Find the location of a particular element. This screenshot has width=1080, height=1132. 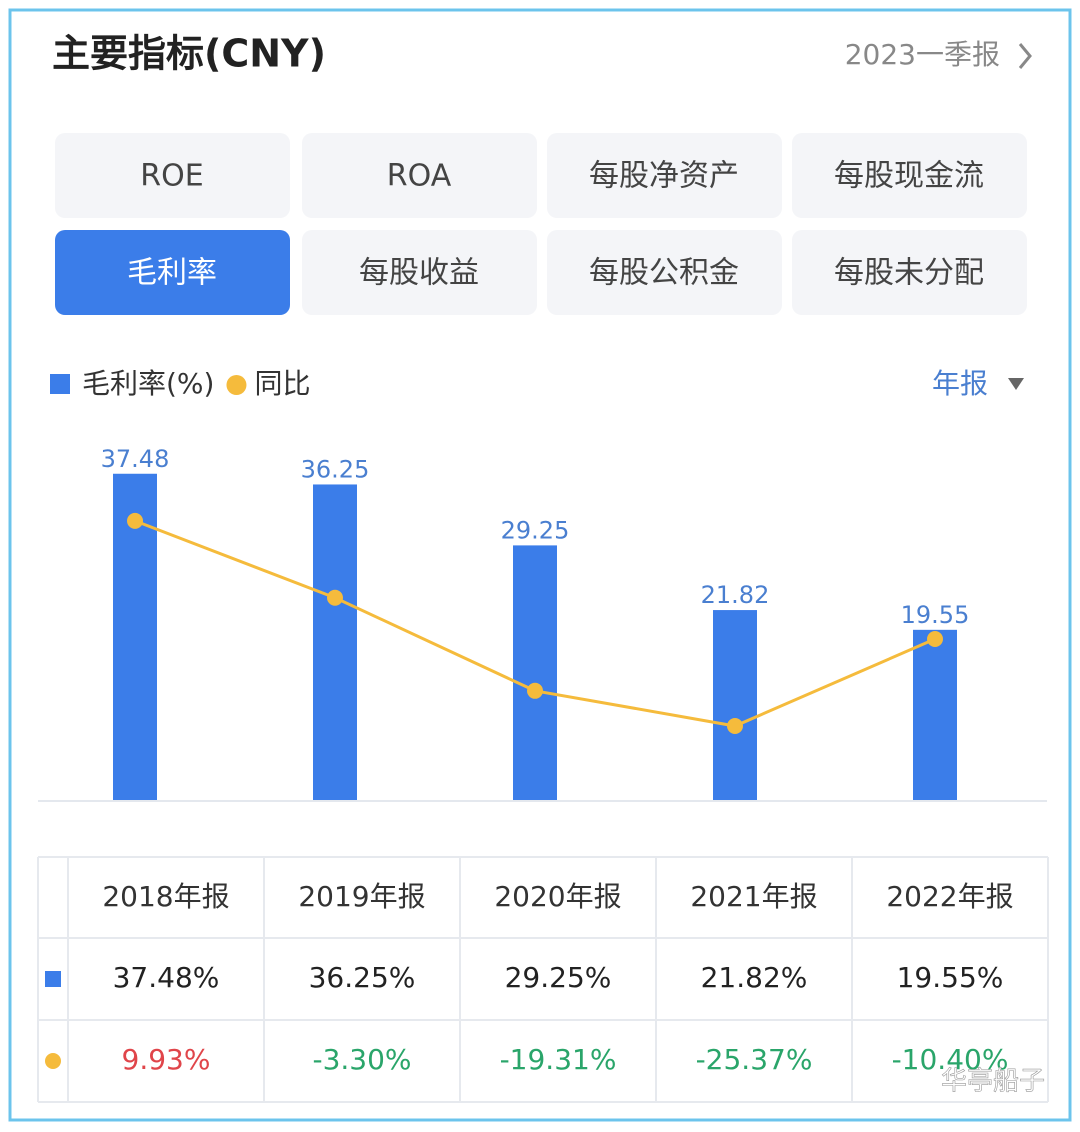

table-cell: -3.30% is located at coordinates (361, 1059).